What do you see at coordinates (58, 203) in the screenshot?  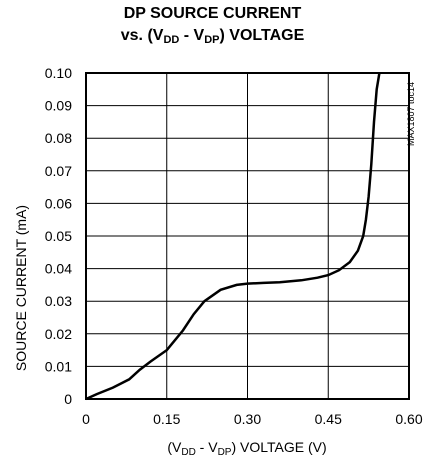 I see `y-tick-label: 0.06` at bounding box center [58, 203].